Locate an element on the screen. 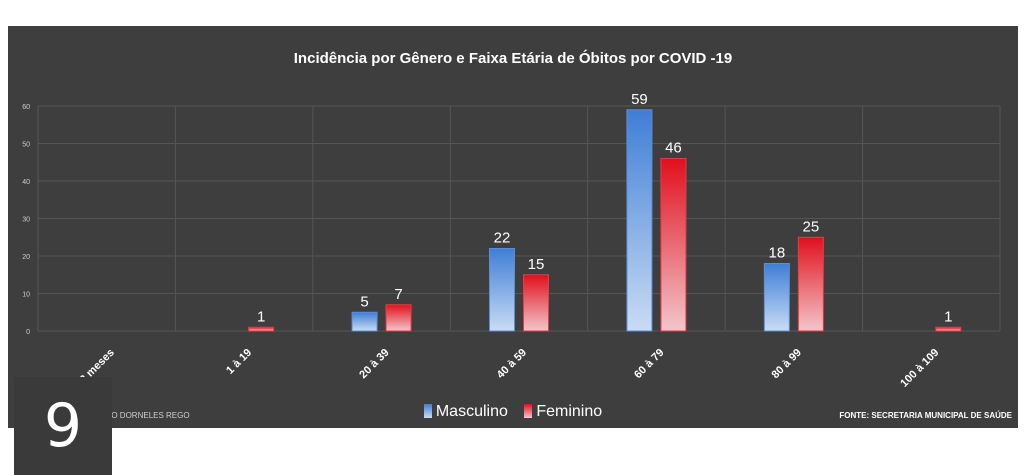 The image size is (1024, 475). data-label-feminino: 46 is located at coordinates (673, 148).